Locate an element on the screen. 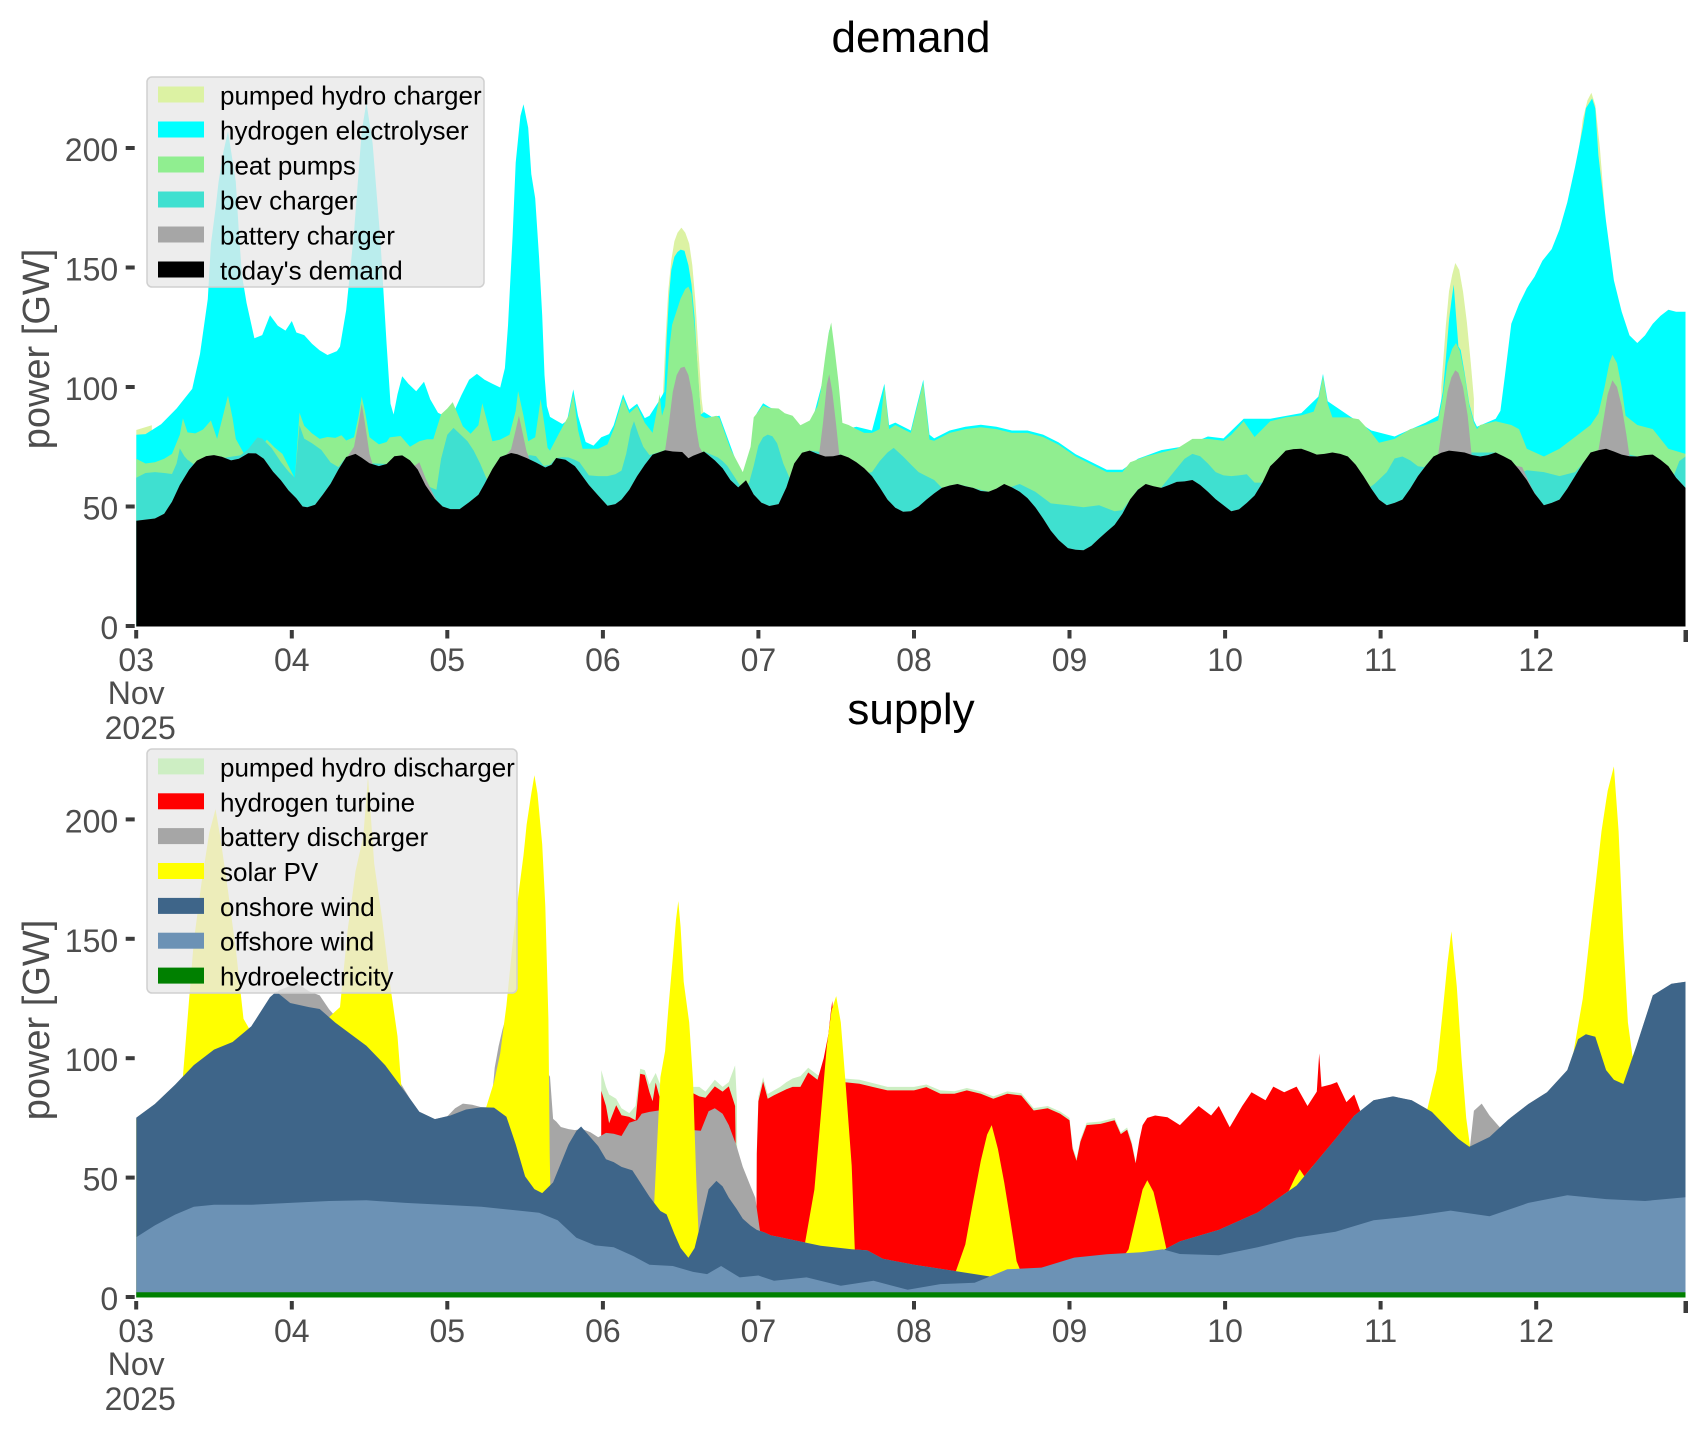  svg-text: battery charger is located at coordinates (307, 236).